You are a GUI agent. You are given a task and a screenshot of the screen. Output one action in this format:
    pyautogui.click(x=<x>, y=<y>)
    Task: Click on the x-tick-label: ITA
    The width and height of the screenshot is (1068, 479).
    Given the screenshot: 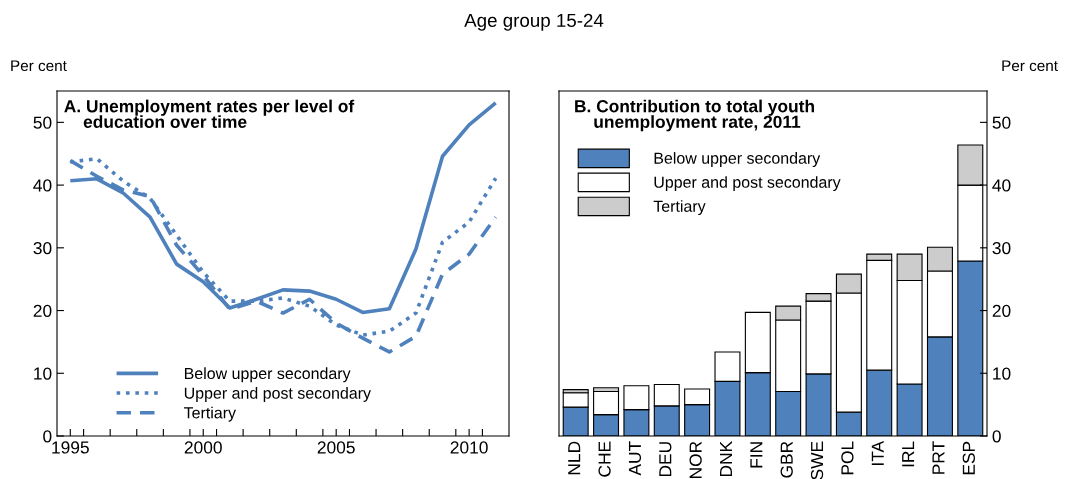 What is the action you would take?
    pyautogui.click(x=877, y=452)
    